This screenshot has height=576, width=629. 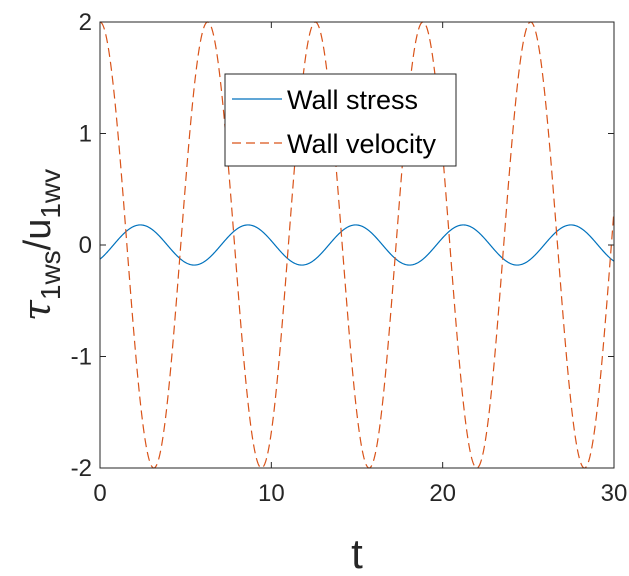 I want to click on x-tick-label: 10, so click(x=271, y=493).